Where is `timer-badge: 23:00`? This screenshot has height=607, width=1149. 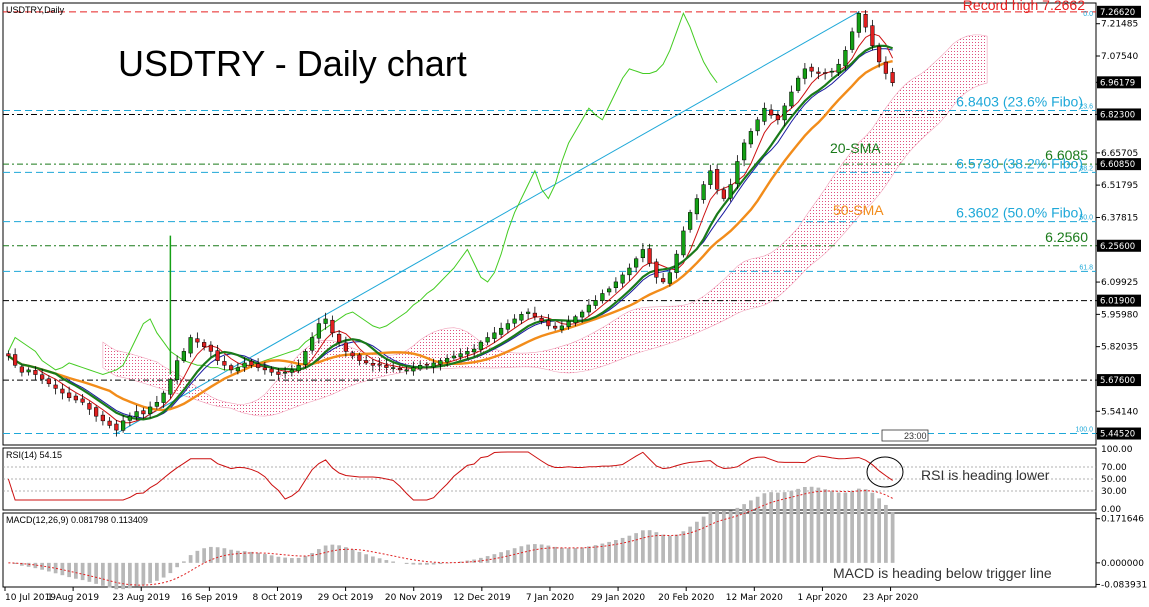
timer-badge: 23:00 is located at coordinates (905, 435).